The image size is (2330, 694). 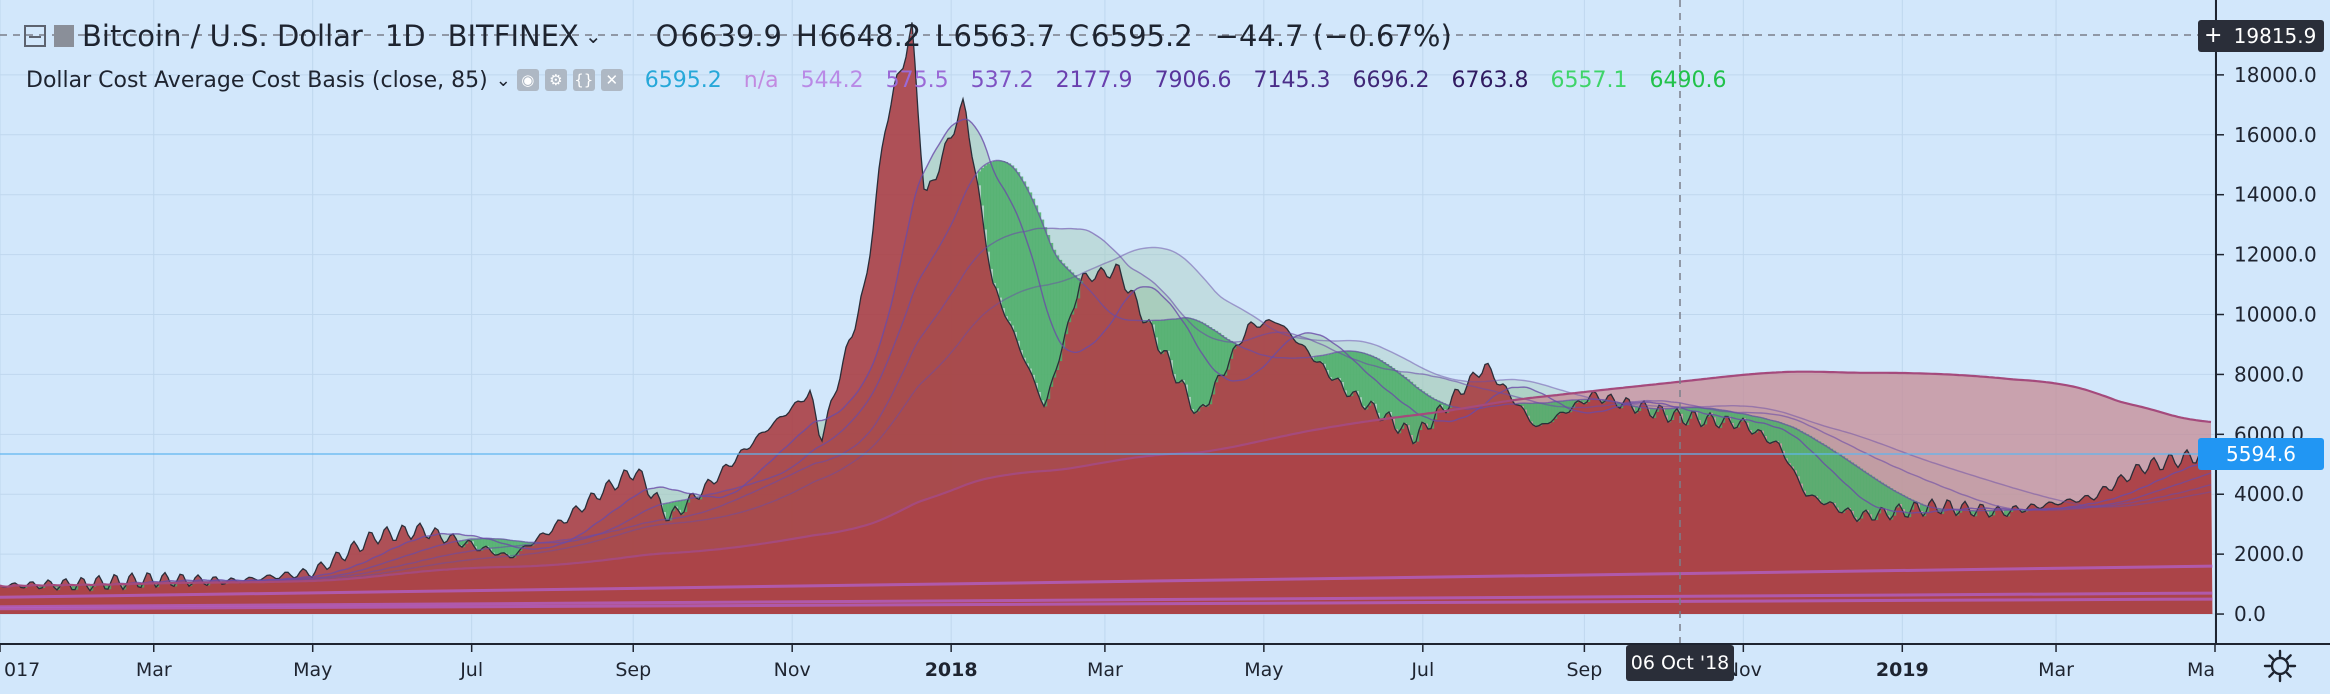 I want to click on ohlc-key-c: C, so click(x=1079, y=36).